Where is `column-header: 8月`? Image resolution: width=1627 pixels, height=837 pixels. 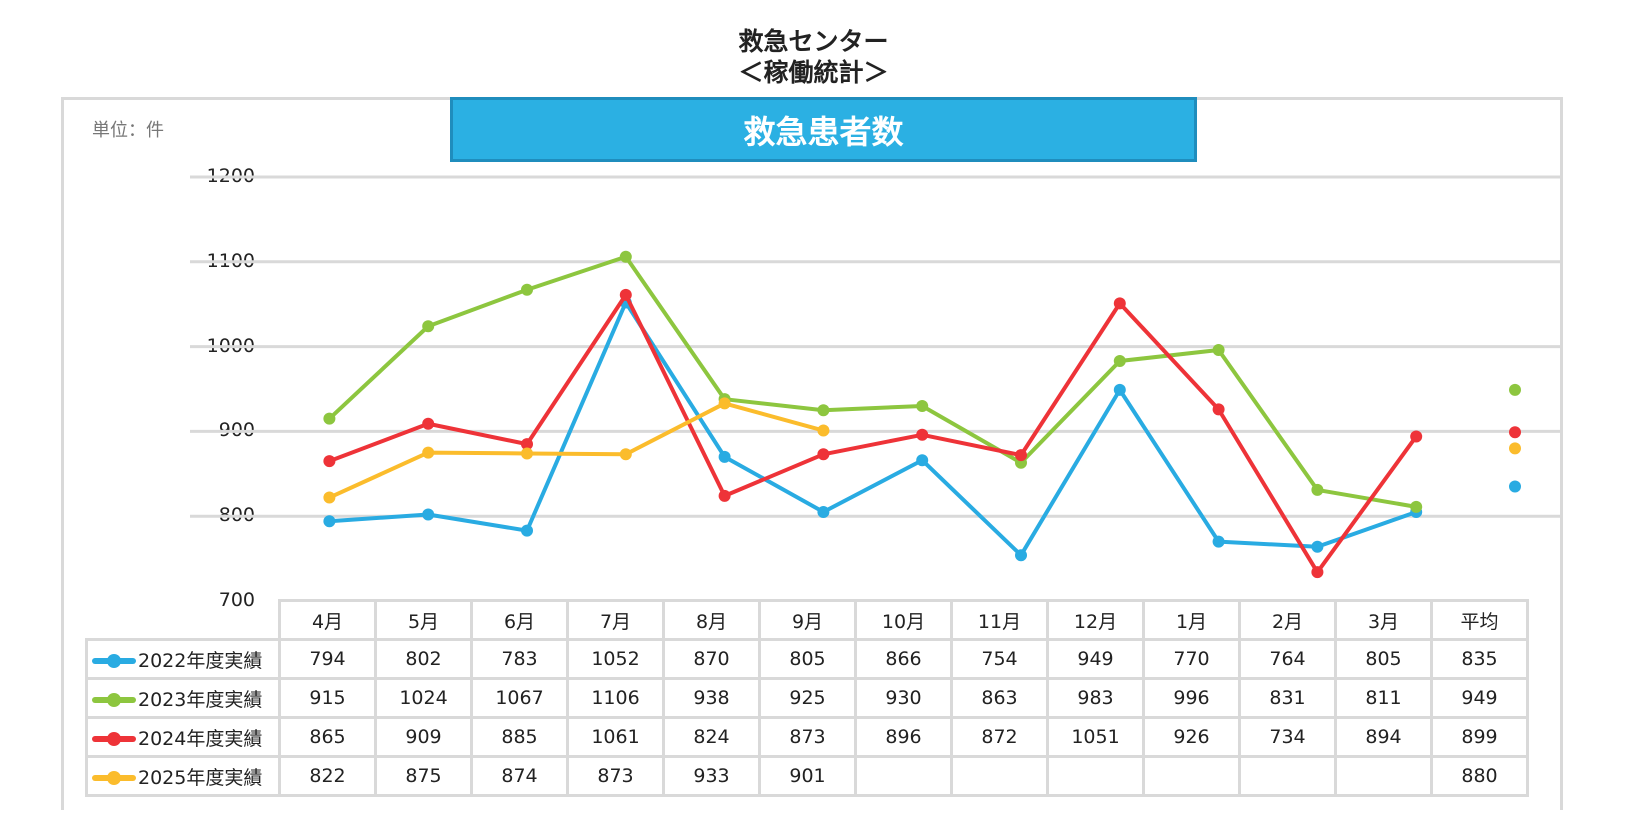 column-header: 8月 is located at coordinates (711, 620).